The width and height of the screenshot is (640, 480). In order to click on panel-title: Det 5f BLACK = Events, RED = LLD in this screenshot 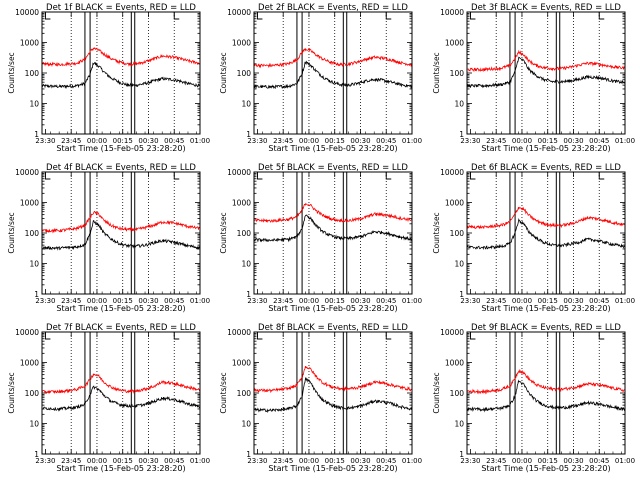, I will do `click(333, 168)`.